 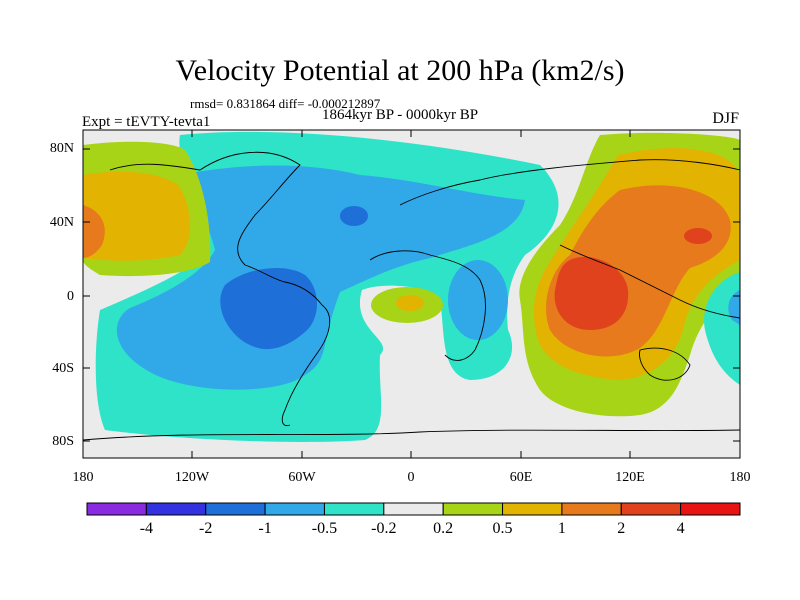 What do you see at coordinates (384, 528) in the screenshot?
I see `colorbar-label: -0.2` at bounding box center [384, 528].